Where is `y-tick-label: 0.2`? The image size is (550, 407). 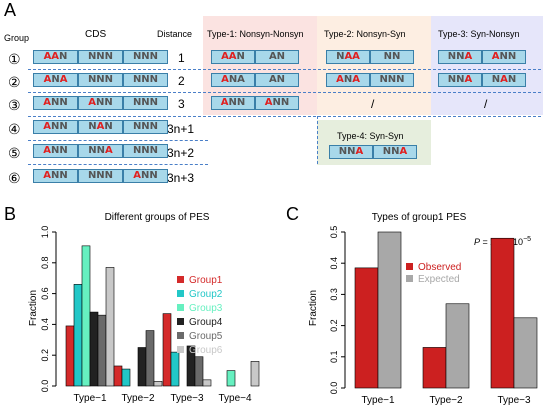
y-tick-label: 0.2 is located at coordinates (334, 325).